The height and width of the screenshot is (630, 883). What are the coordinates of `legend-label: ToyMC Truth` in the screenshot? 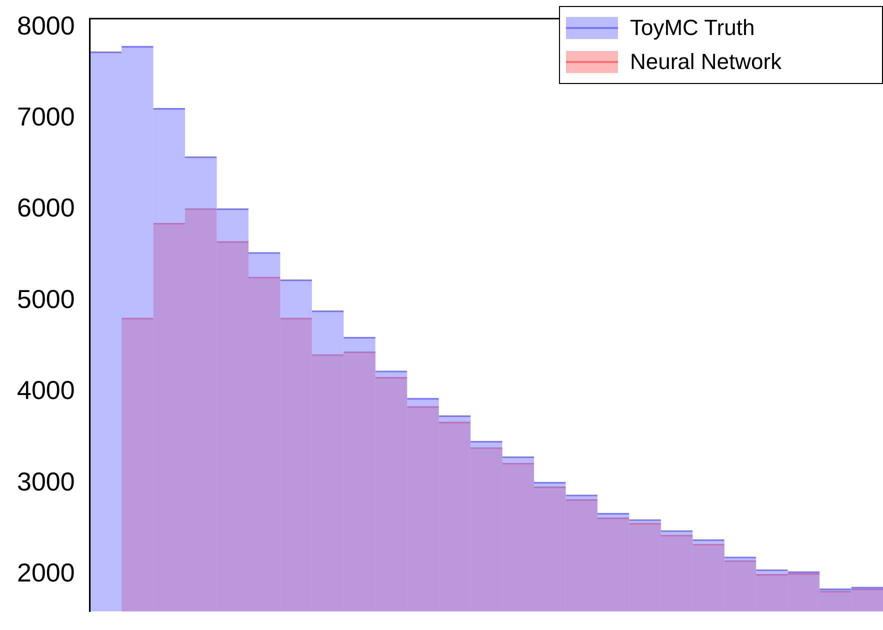 It's located at (692, 28).